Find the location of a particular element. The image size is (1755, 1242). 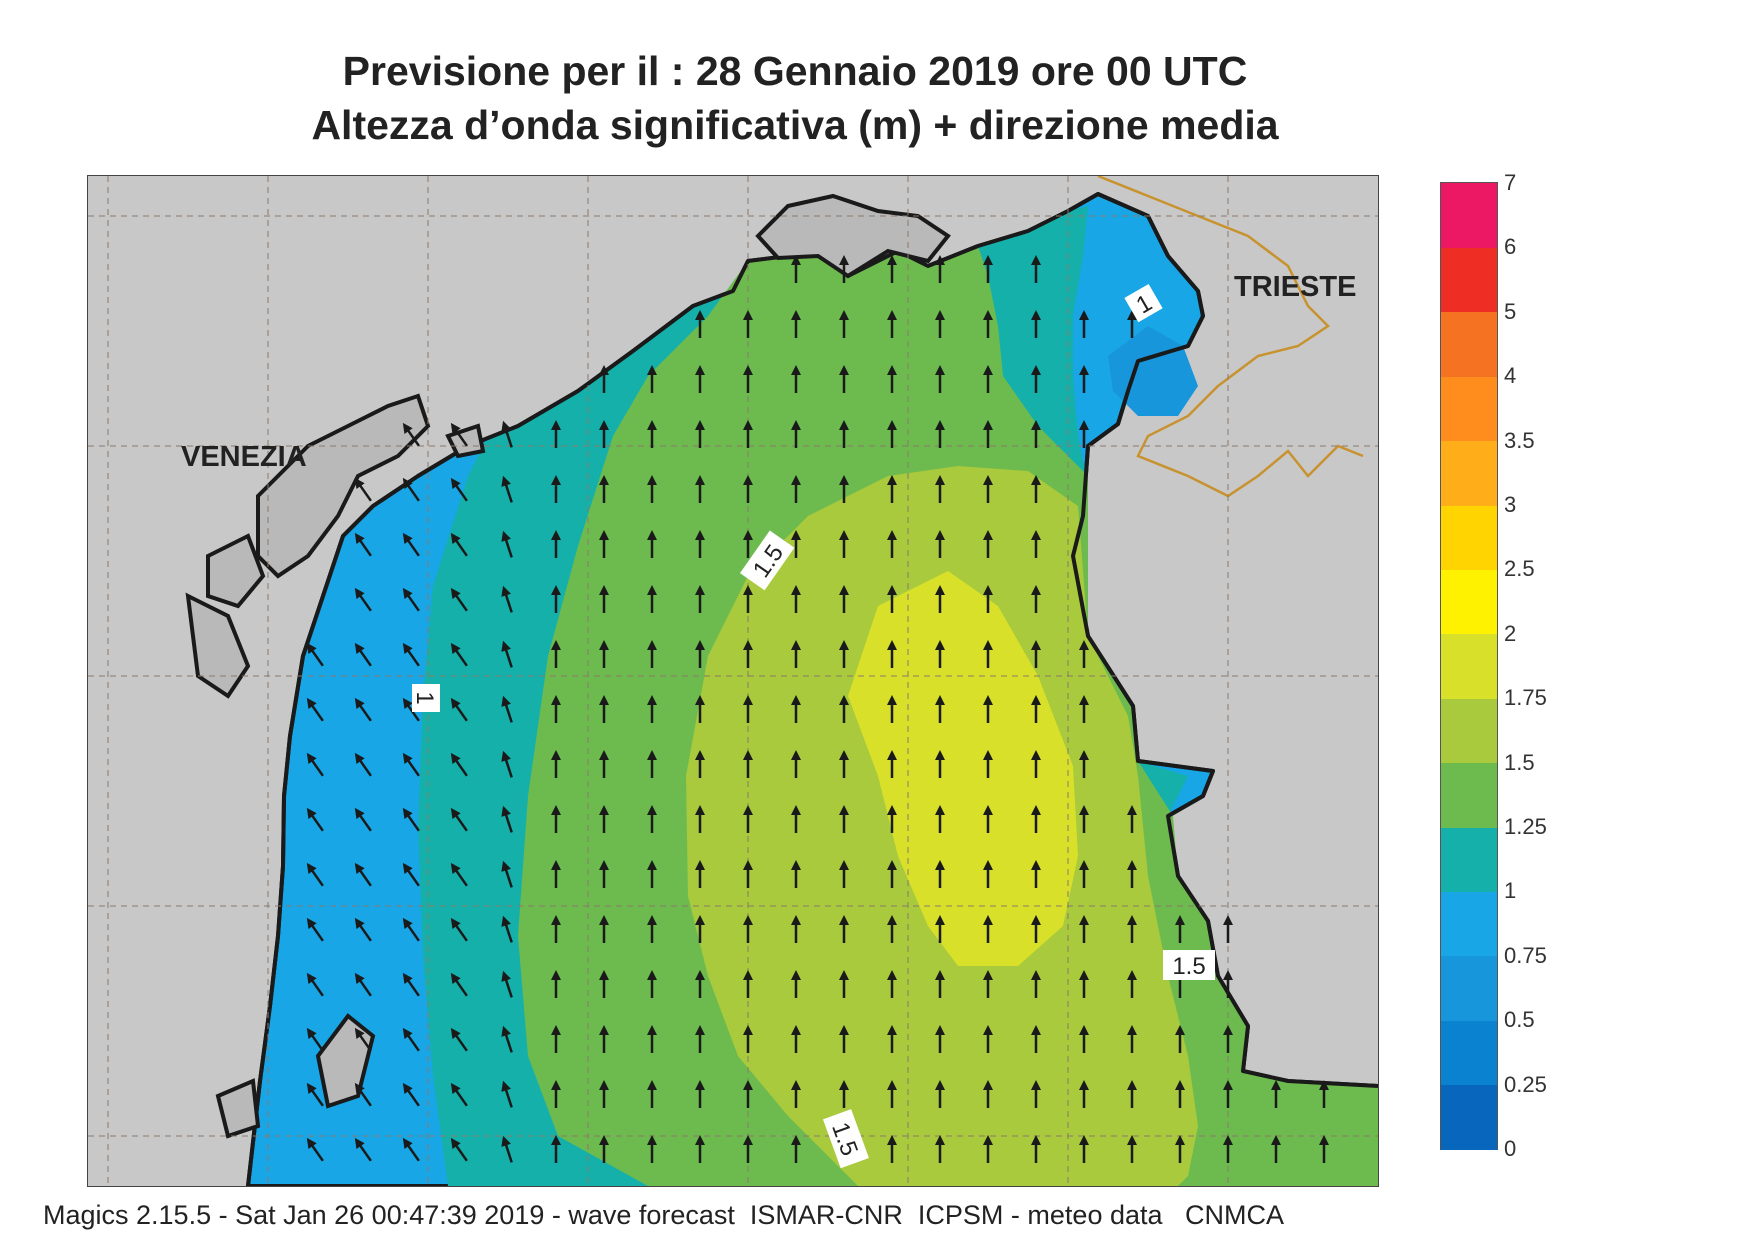

venice-lagoon is located at coordinates (335, 766).